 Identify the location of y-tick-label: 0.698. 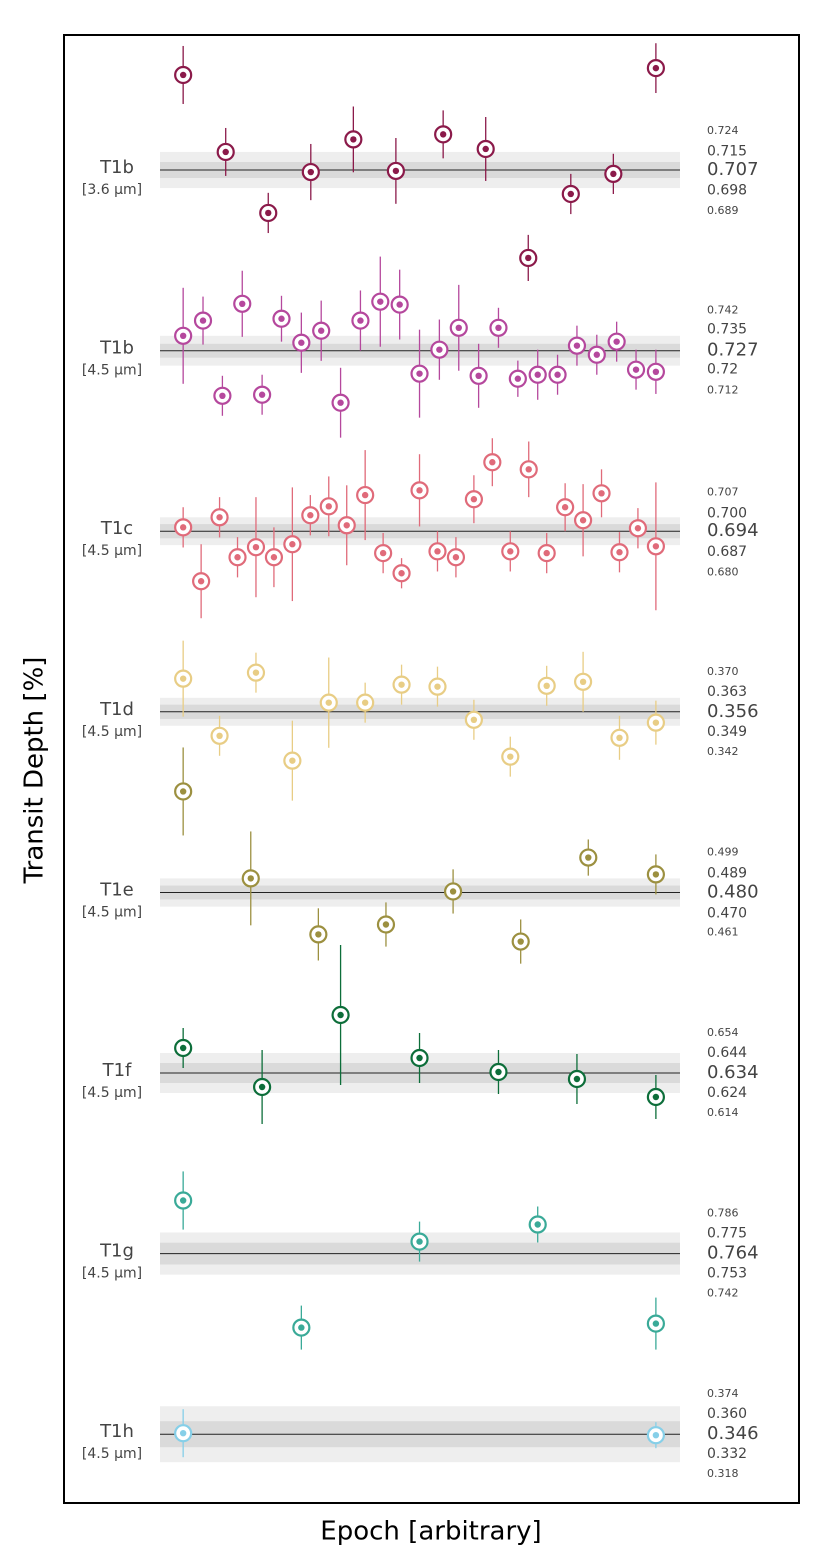
(727, 191).